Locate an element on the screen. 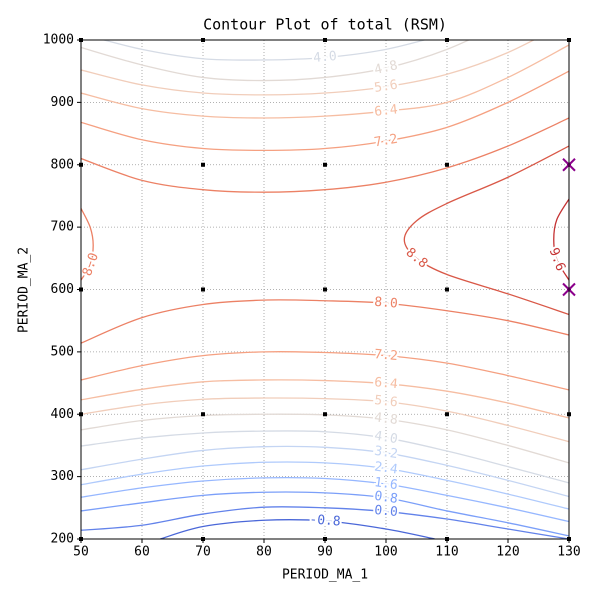  contour-label: 4.8 is located at coordinates (385, 419).